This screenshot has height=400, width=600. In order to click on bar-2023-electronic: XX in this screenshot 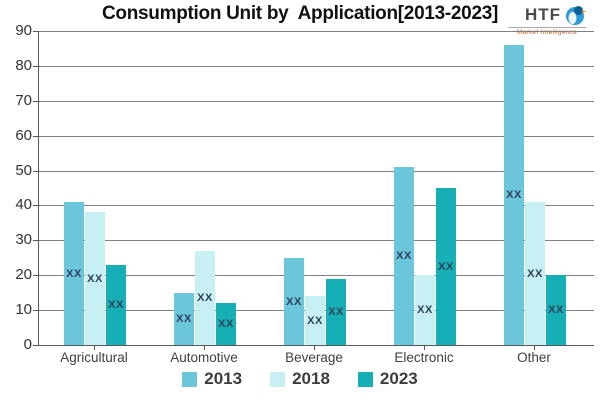, I will do `click(446, 266)`.